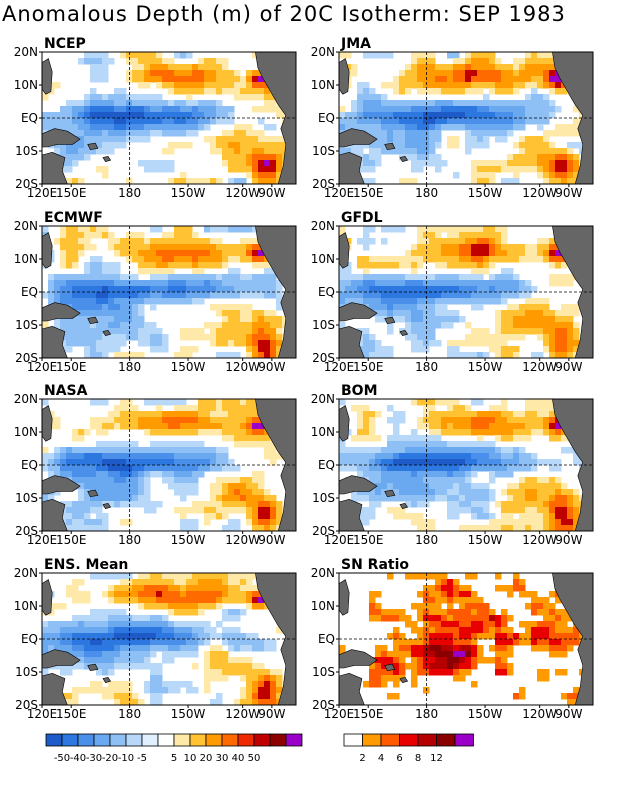 Image resolution: width=618 pixels, height=800 pixels. What do you see at coordinates (66, 391) in the screenshot?
I see `panel-title: NASA` at bounding box center [66, 391].